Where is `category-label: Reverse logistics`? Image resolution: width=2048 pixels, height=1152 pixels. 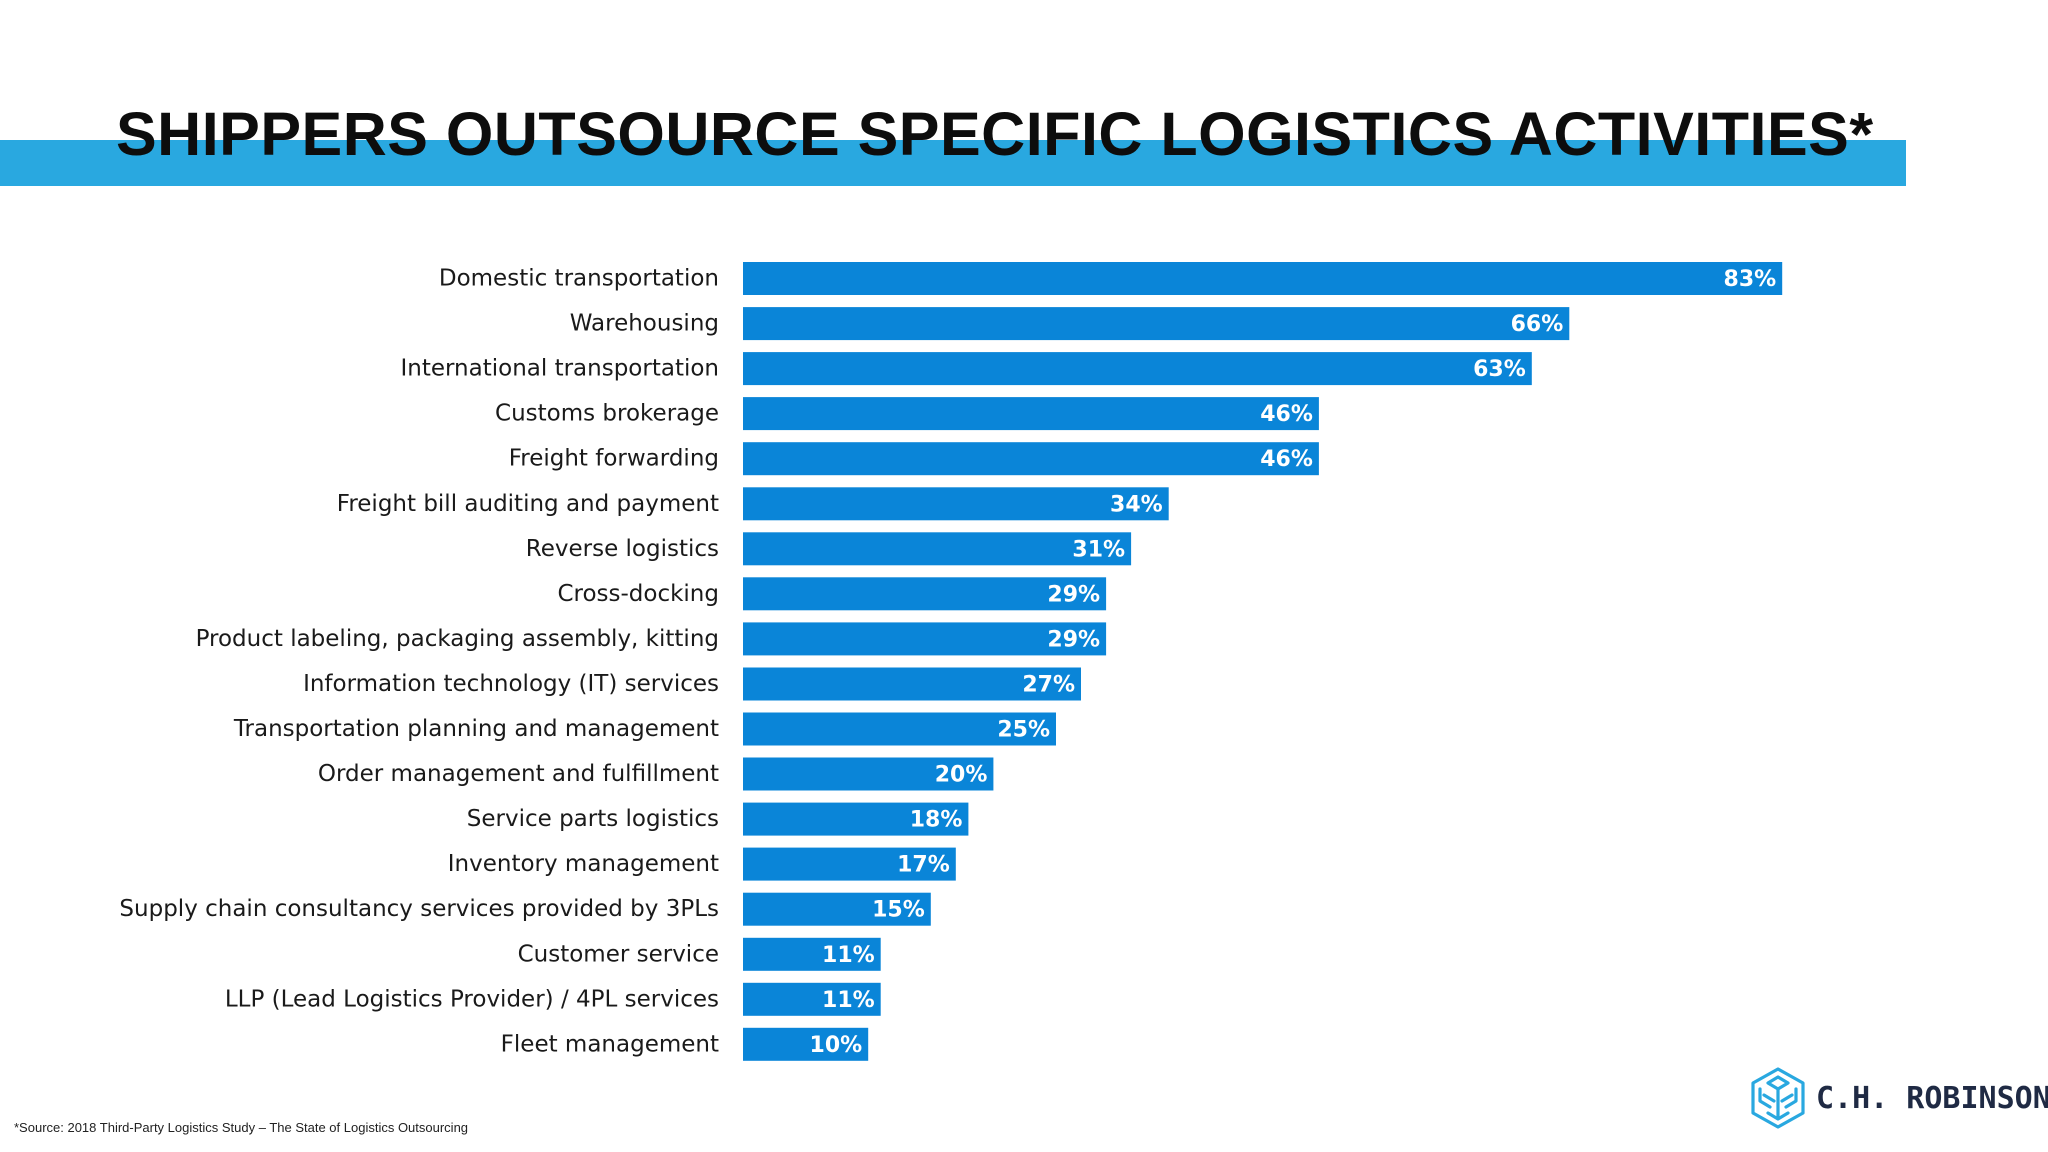
category-label: Reverse logistics is located at coordinates (622, 549).